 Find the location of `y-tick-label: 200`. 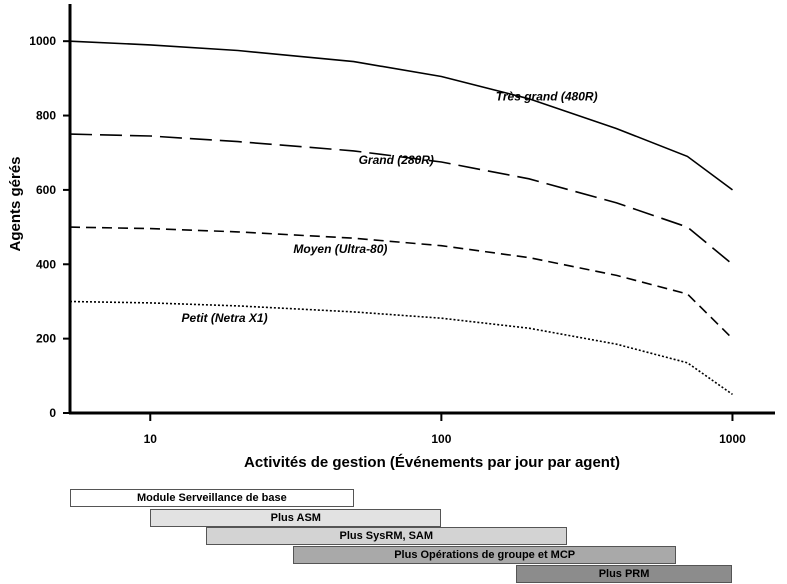

y-tick-label: 200 is located at coordinates (46, 339).